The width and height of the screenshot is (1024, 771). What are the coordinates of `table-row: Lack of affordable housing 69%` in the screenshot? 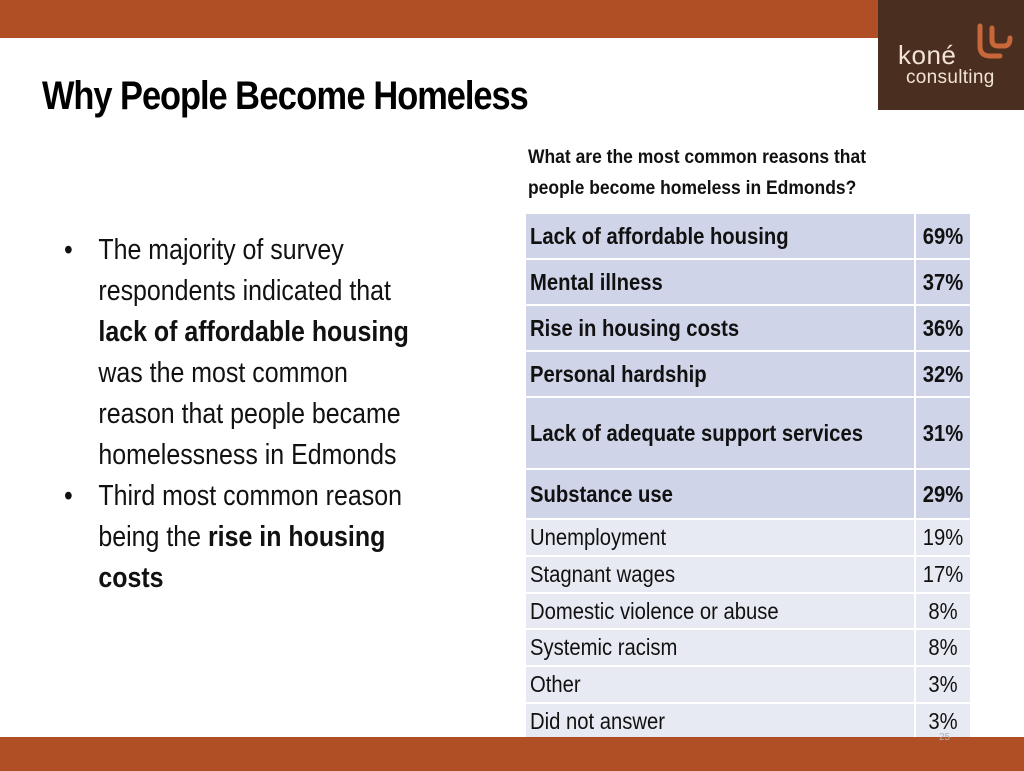 It's located at (748, 236).